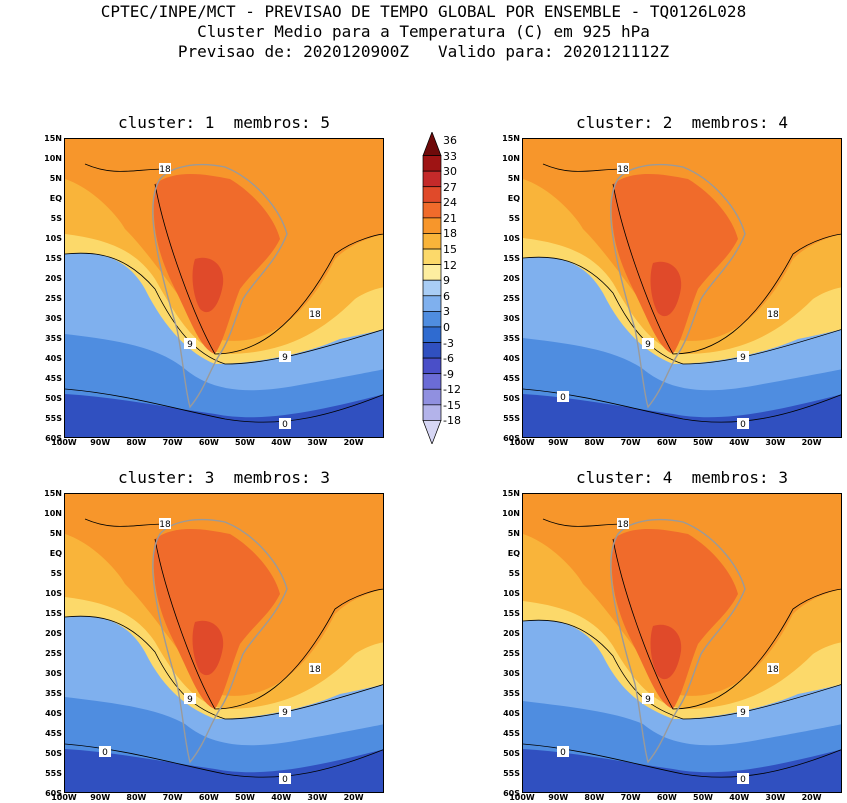 The height and width of the screenshot is (803, 847). What do you see at coordinates (448, 343) in the screenshot?
I see `colorbar-label: -3` at bounding box center [448, 343].